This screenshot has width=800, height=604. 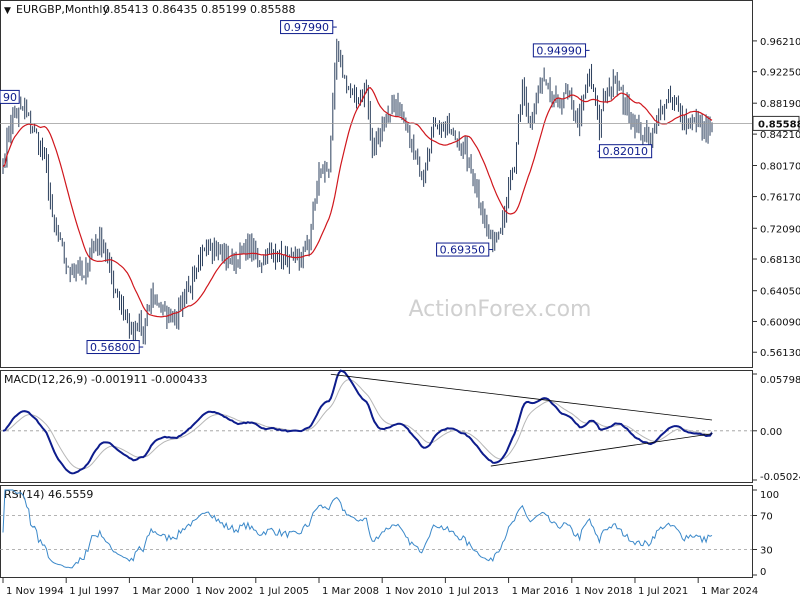 What do you see at coordinates (780, 104) in the screenshot?
I see `price-tick-label: 0.88190` at bounding box center [780, 104].